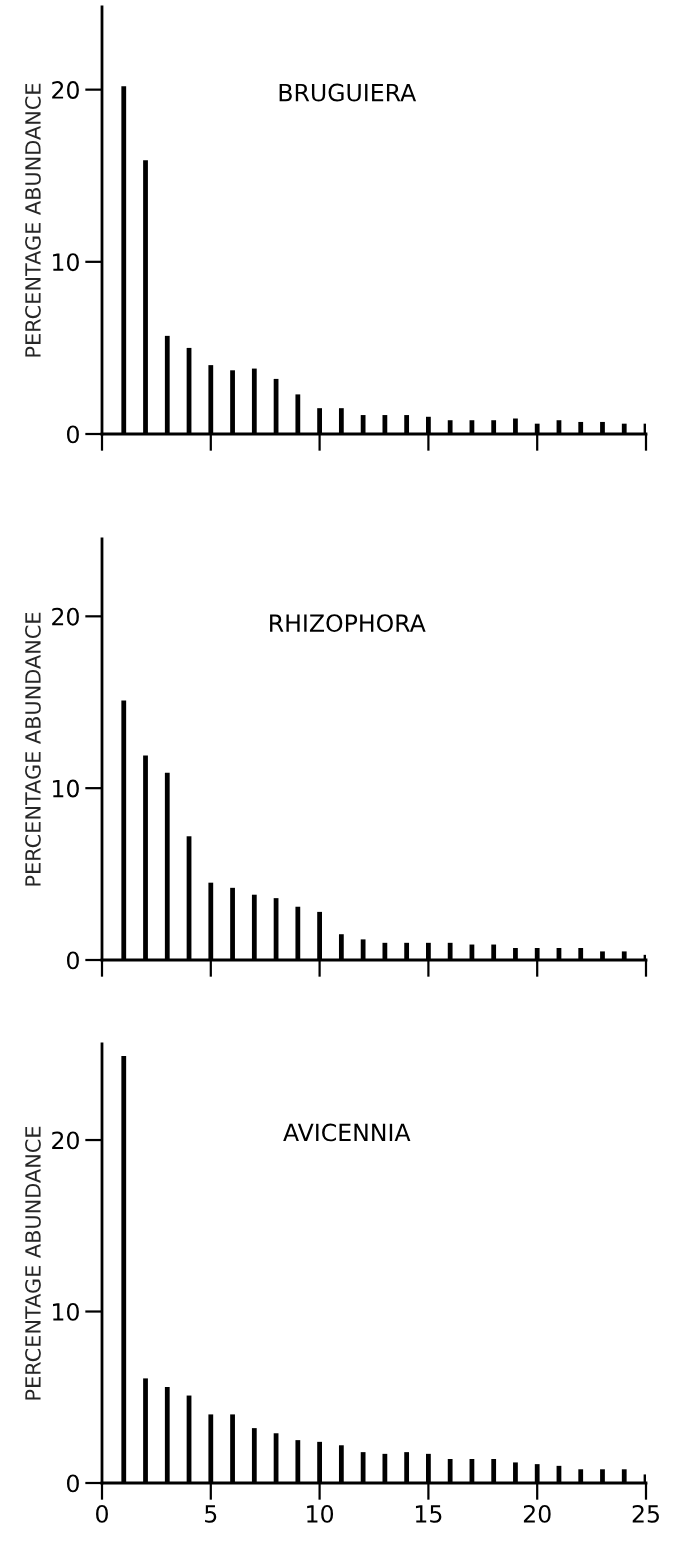  Describe the element at coordinates (537, 1513) in the screenshot. I see `x-tick-label: 20` at that location.